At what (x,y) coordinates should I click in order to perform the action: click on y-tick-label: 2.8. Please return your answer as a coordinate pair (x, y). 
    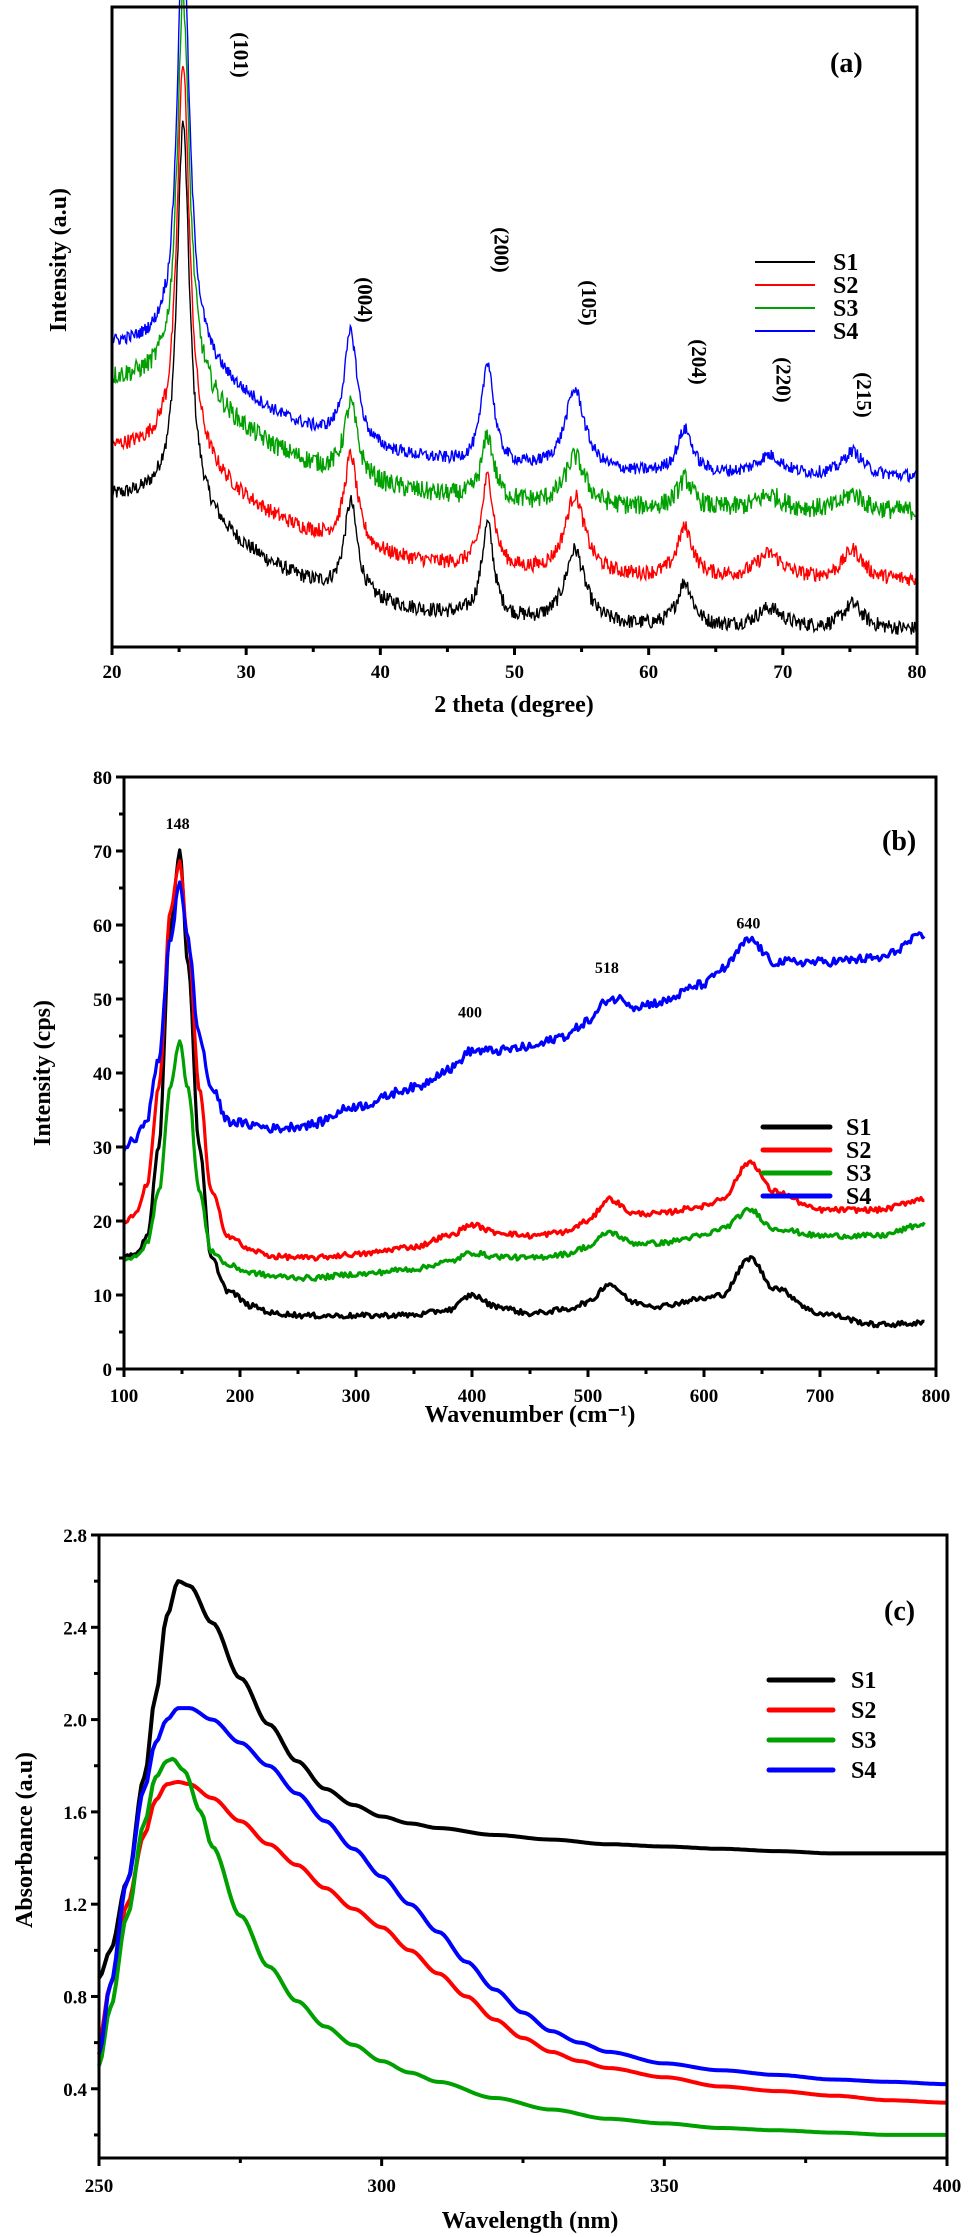
    Looking at the image, I should click on (75, 1536).